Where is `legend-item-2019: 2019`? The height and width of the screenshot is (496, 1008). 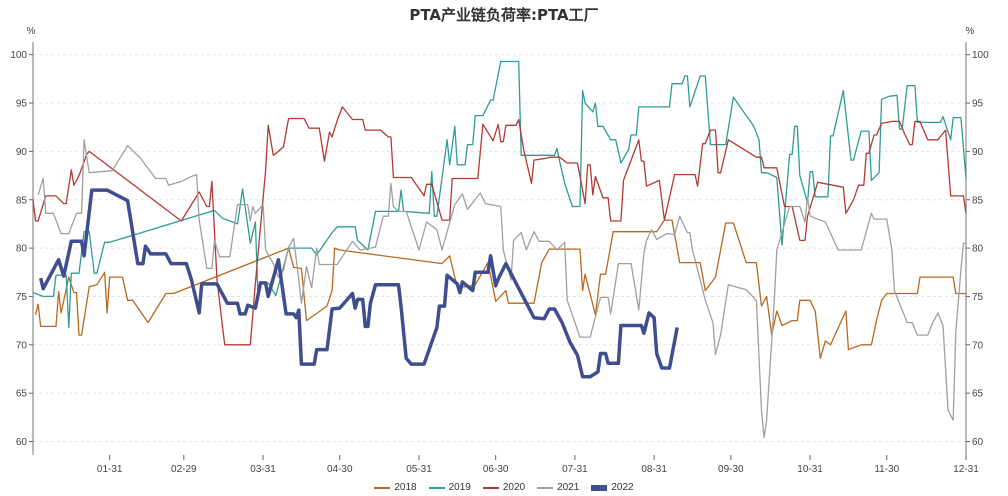
legend-item-2019: 2019 is located at coordinates (449, 487).